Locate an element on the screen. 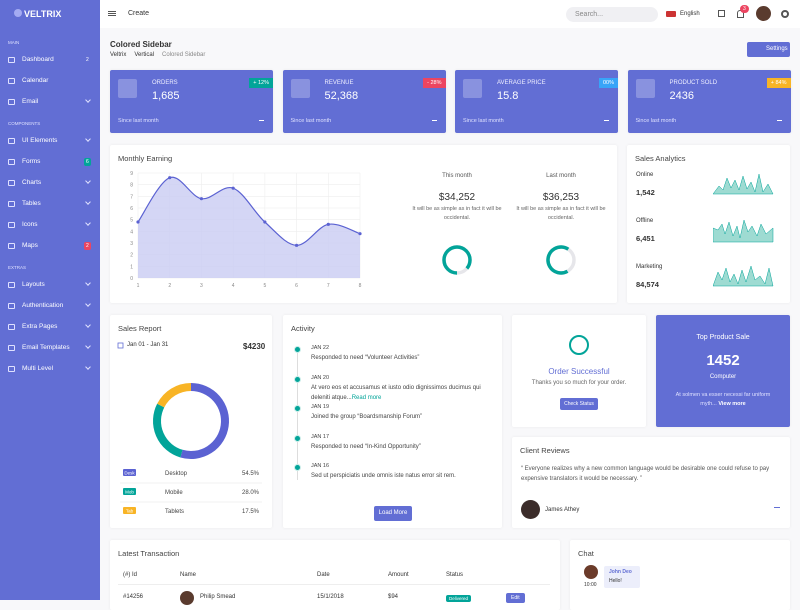  nav-item: Email is located at coordinates (30, 101).